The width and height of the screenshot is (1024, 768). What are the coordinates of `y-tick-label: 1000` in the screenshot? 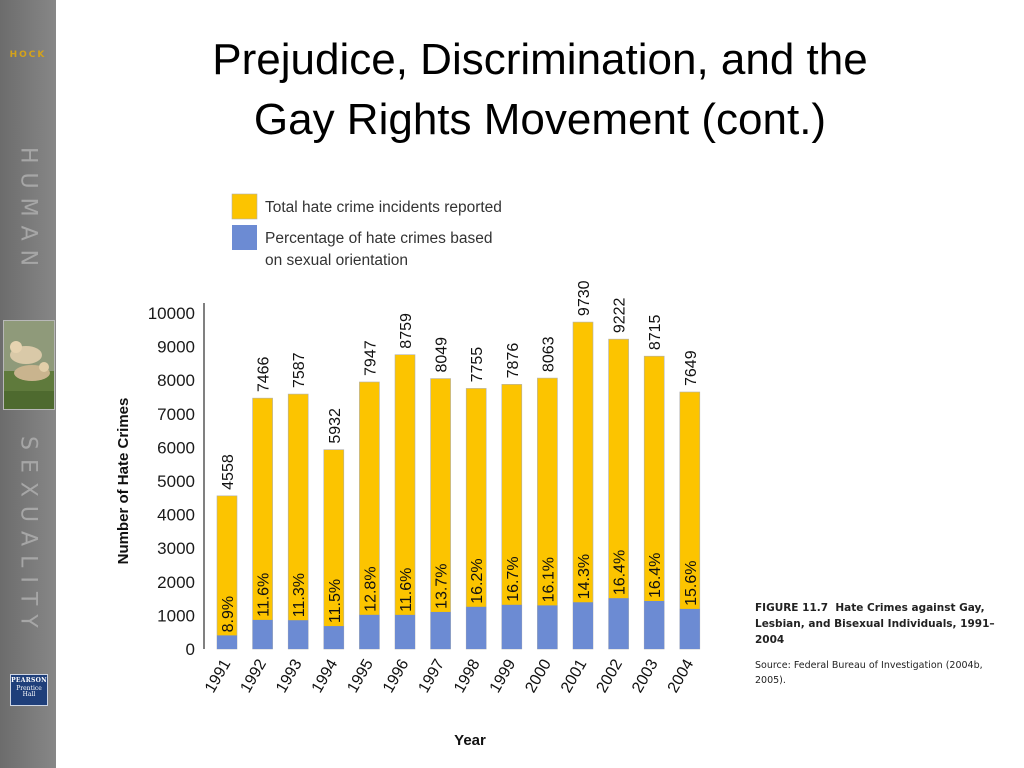 It's located at (176, 615).